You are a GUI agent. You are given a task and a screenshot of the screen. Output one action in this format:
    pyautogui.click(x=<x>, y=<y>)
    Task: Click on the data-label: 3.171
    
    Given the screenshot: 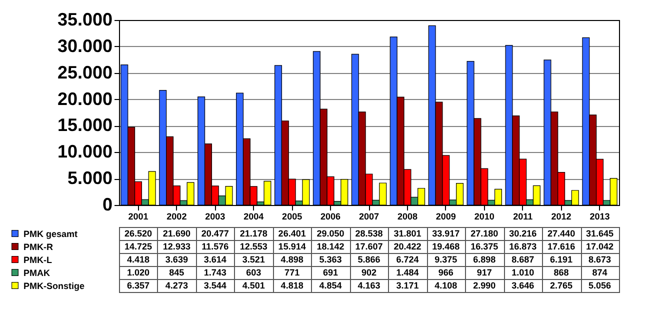 What is the action you would take?
    pyautogui.click(x=407, y=285)
    